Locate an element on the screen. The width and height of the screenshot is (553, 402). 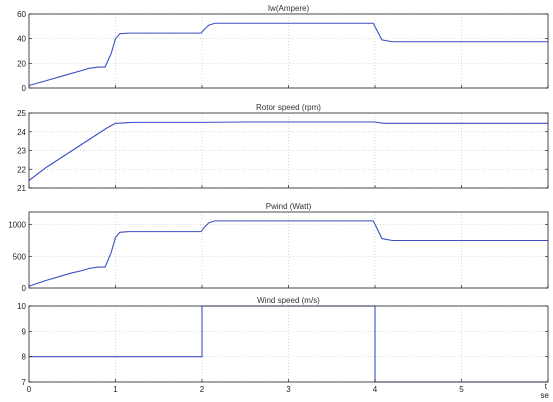
x-axis-label: t is located at coordinates (546, 386).